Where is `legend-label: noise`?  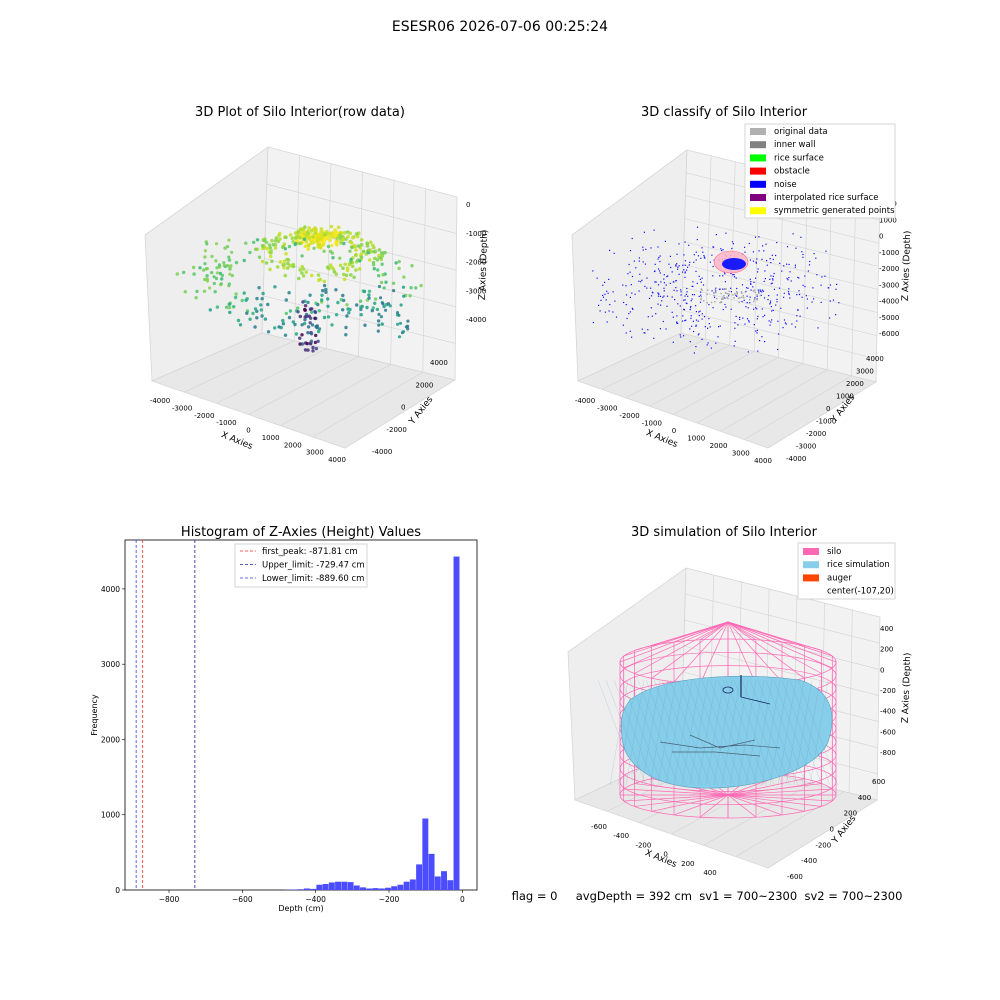
legend-label: noise is located at coordinates (785, 185).